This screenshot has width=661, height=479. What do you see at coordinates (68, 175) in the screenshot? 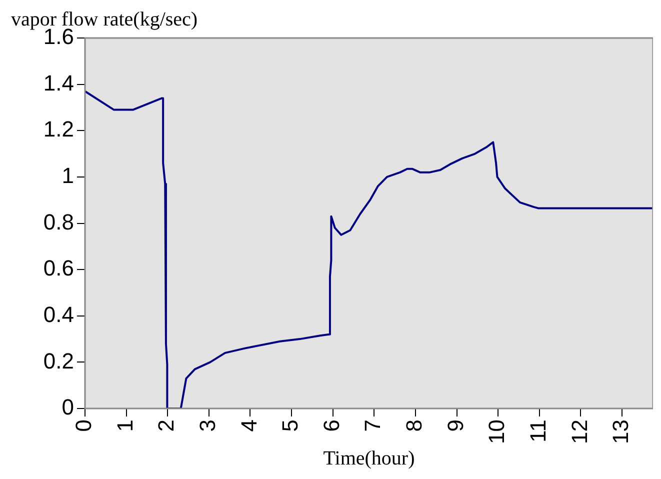
I see `y-tick-label: 1` at bounding box center [68, 175].